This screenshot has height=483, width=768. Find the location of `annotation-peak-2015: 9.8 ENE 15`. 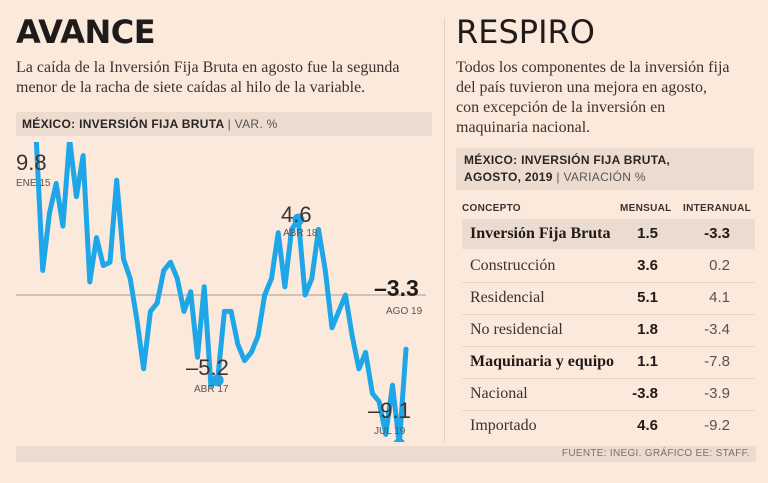

annotation-peak-2015: 9.8 ENE 15 is located at coordinates (33, 169).